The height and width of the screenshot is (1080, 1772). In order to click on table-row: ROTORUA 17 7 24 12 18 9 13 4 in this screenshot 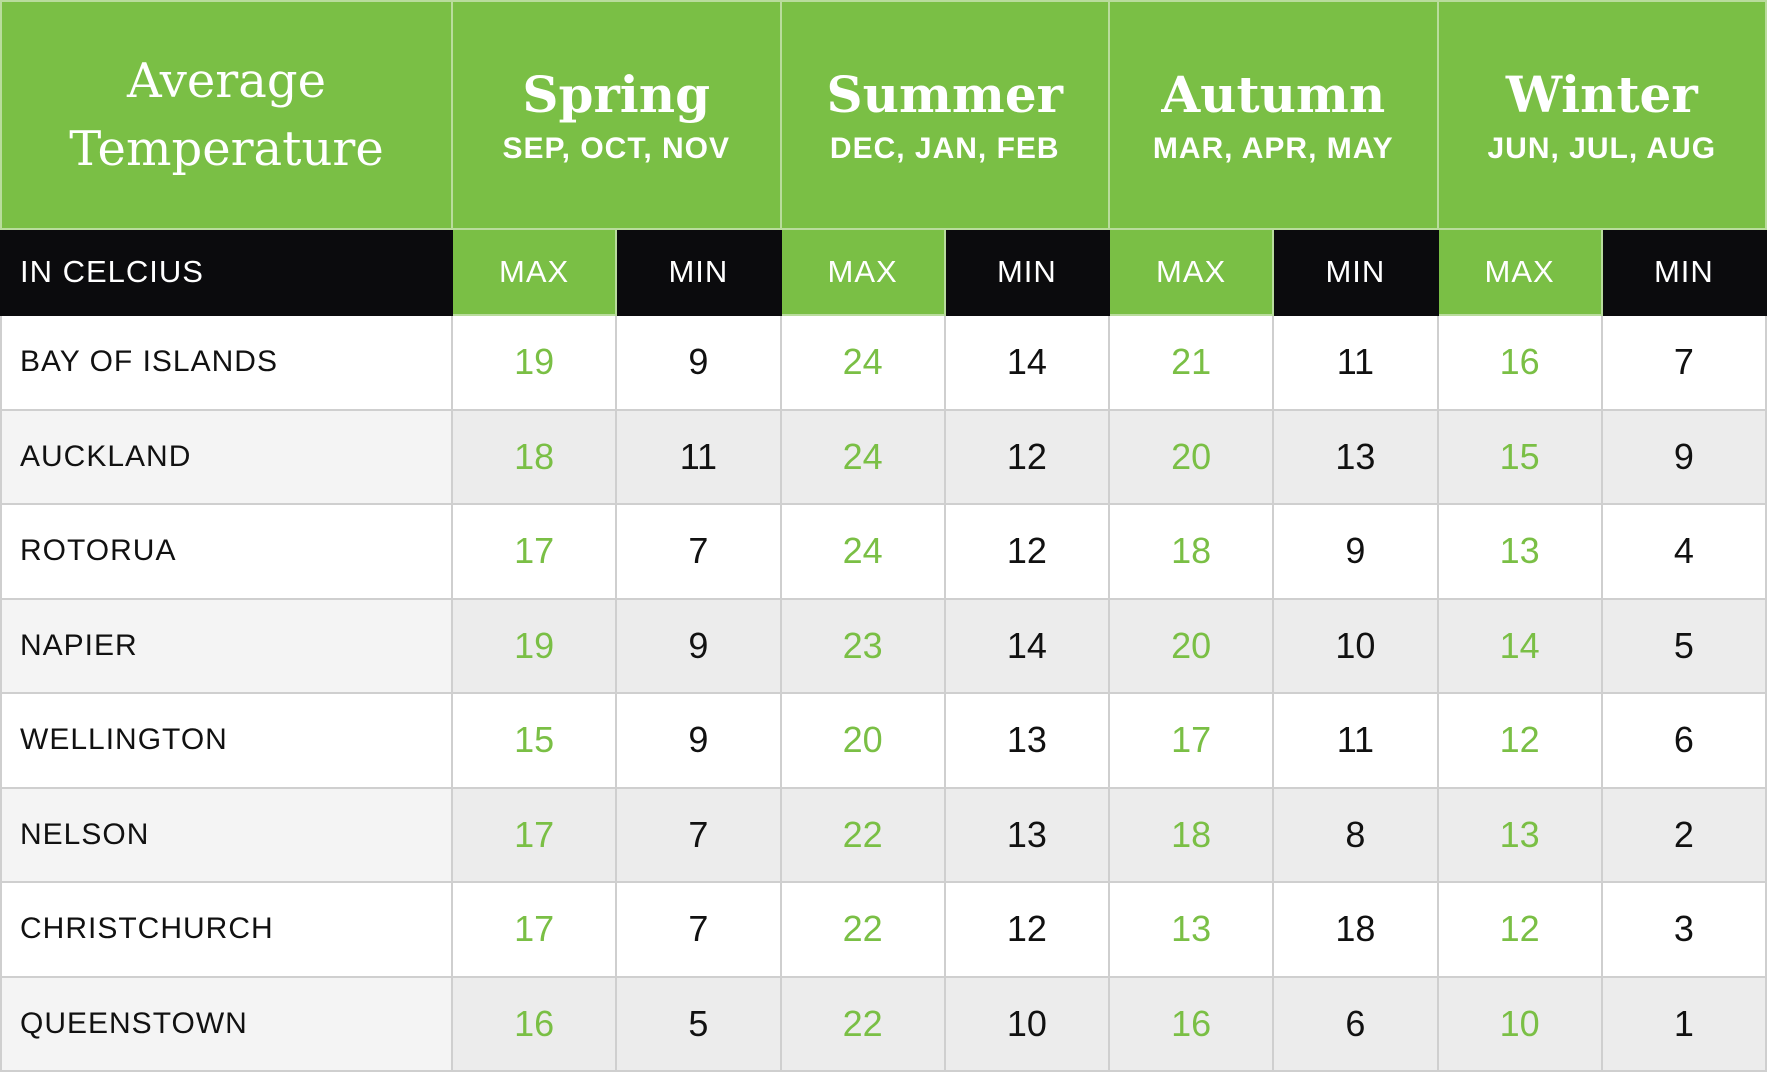, I will do `click(884, 551)`.